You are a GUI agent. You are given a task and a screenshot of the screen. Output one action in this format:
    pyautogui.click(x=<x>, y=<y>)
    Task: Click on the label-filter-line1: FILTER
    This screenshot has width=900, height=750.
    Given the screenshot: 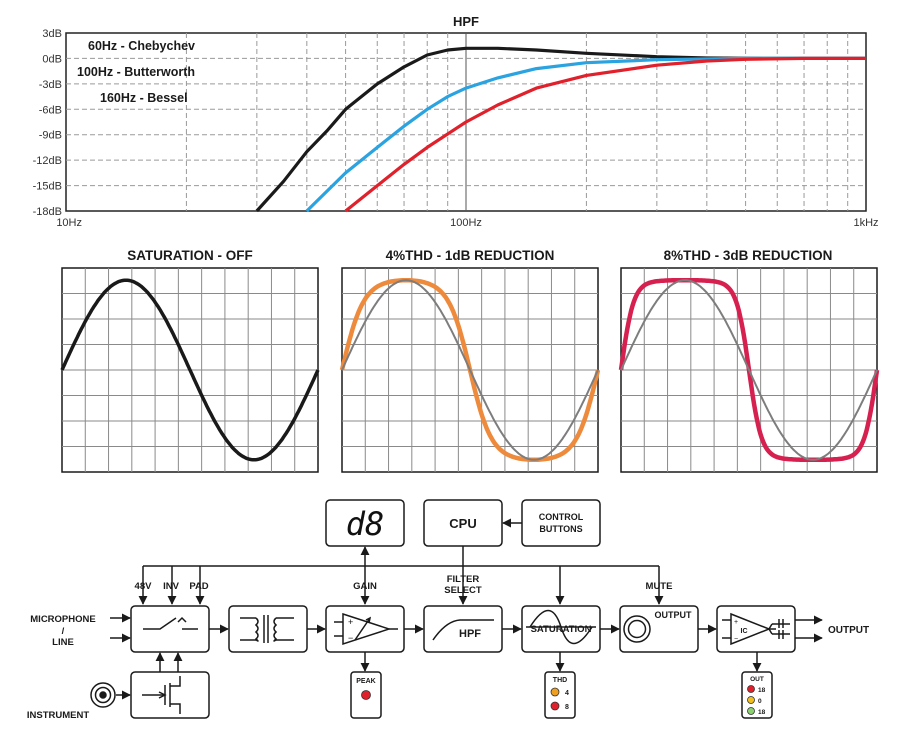 What is the action you would take?
    pyautogui.click(x=463, y=579)
    